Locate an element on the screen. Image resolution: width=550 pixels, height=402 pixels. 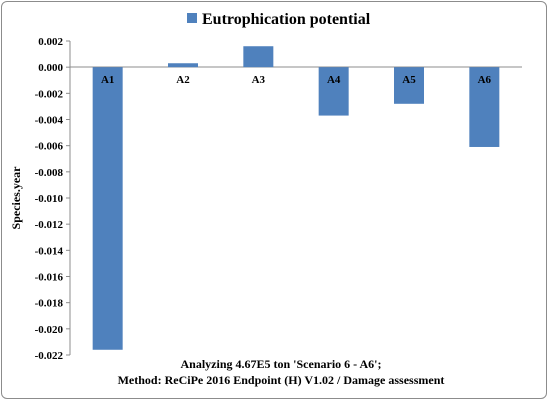
y-tick-label: 0.002 is located at coordinates (50, 42).